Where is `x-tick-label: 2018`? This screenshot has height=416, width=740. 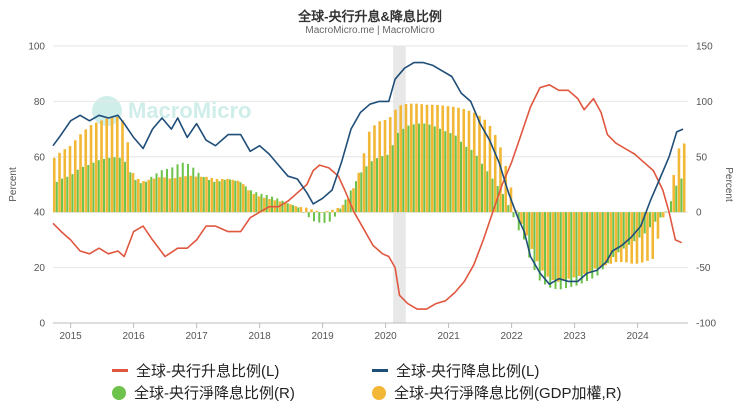
x-tick-label: 2018 is located at coordinates (260, 336).